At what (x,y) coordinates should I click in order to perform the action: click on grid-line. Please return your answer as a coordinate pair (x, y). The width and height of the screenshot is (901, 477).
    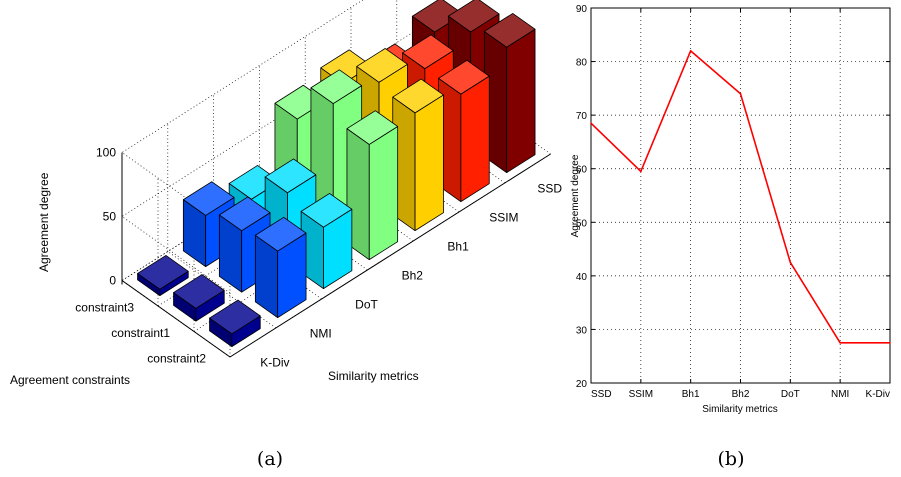
    Looking at the image, I should click on (242, 115).